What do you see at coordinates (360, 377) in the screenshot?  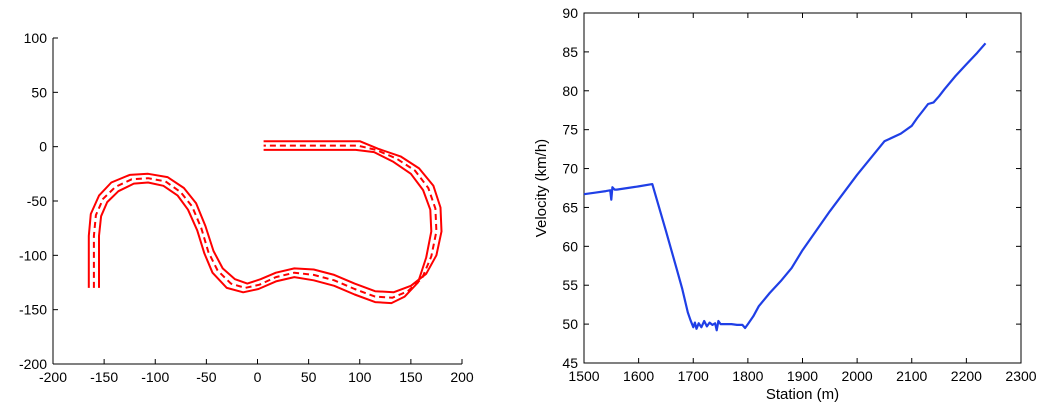 I see `x-tick-label: 100` at bounding box center [360, 377].